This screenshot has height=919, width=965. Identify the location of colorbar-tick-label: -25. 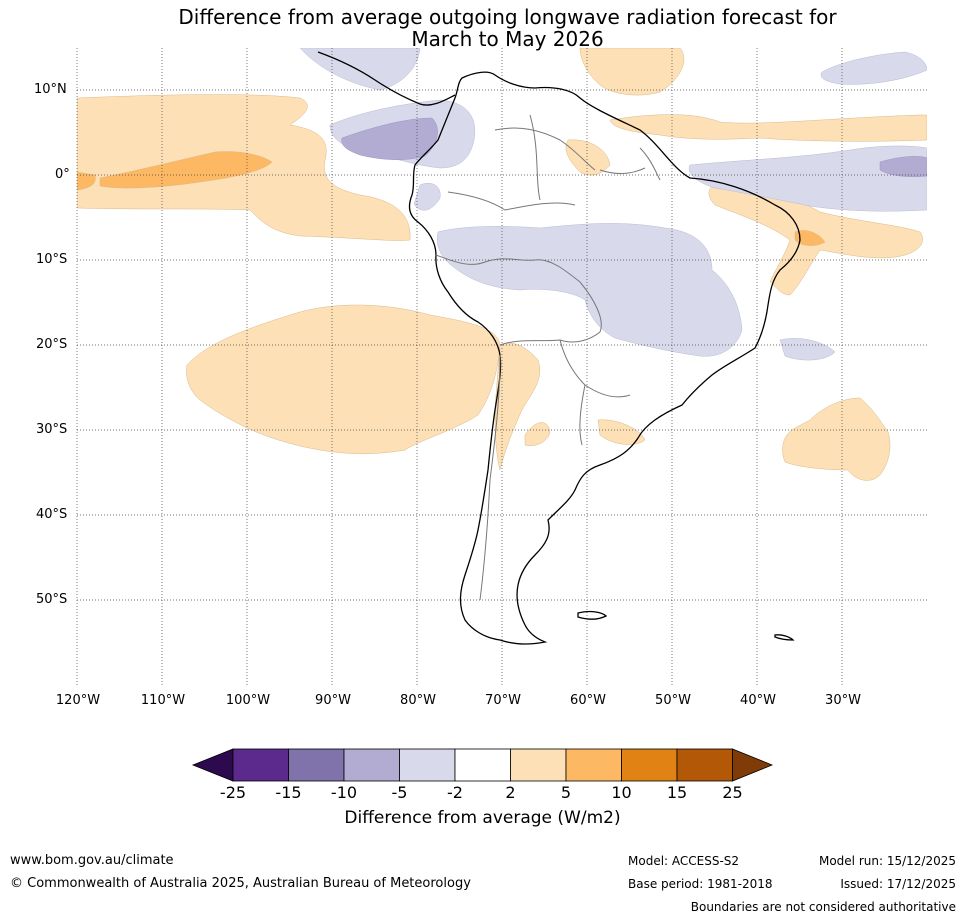
(233, 792).